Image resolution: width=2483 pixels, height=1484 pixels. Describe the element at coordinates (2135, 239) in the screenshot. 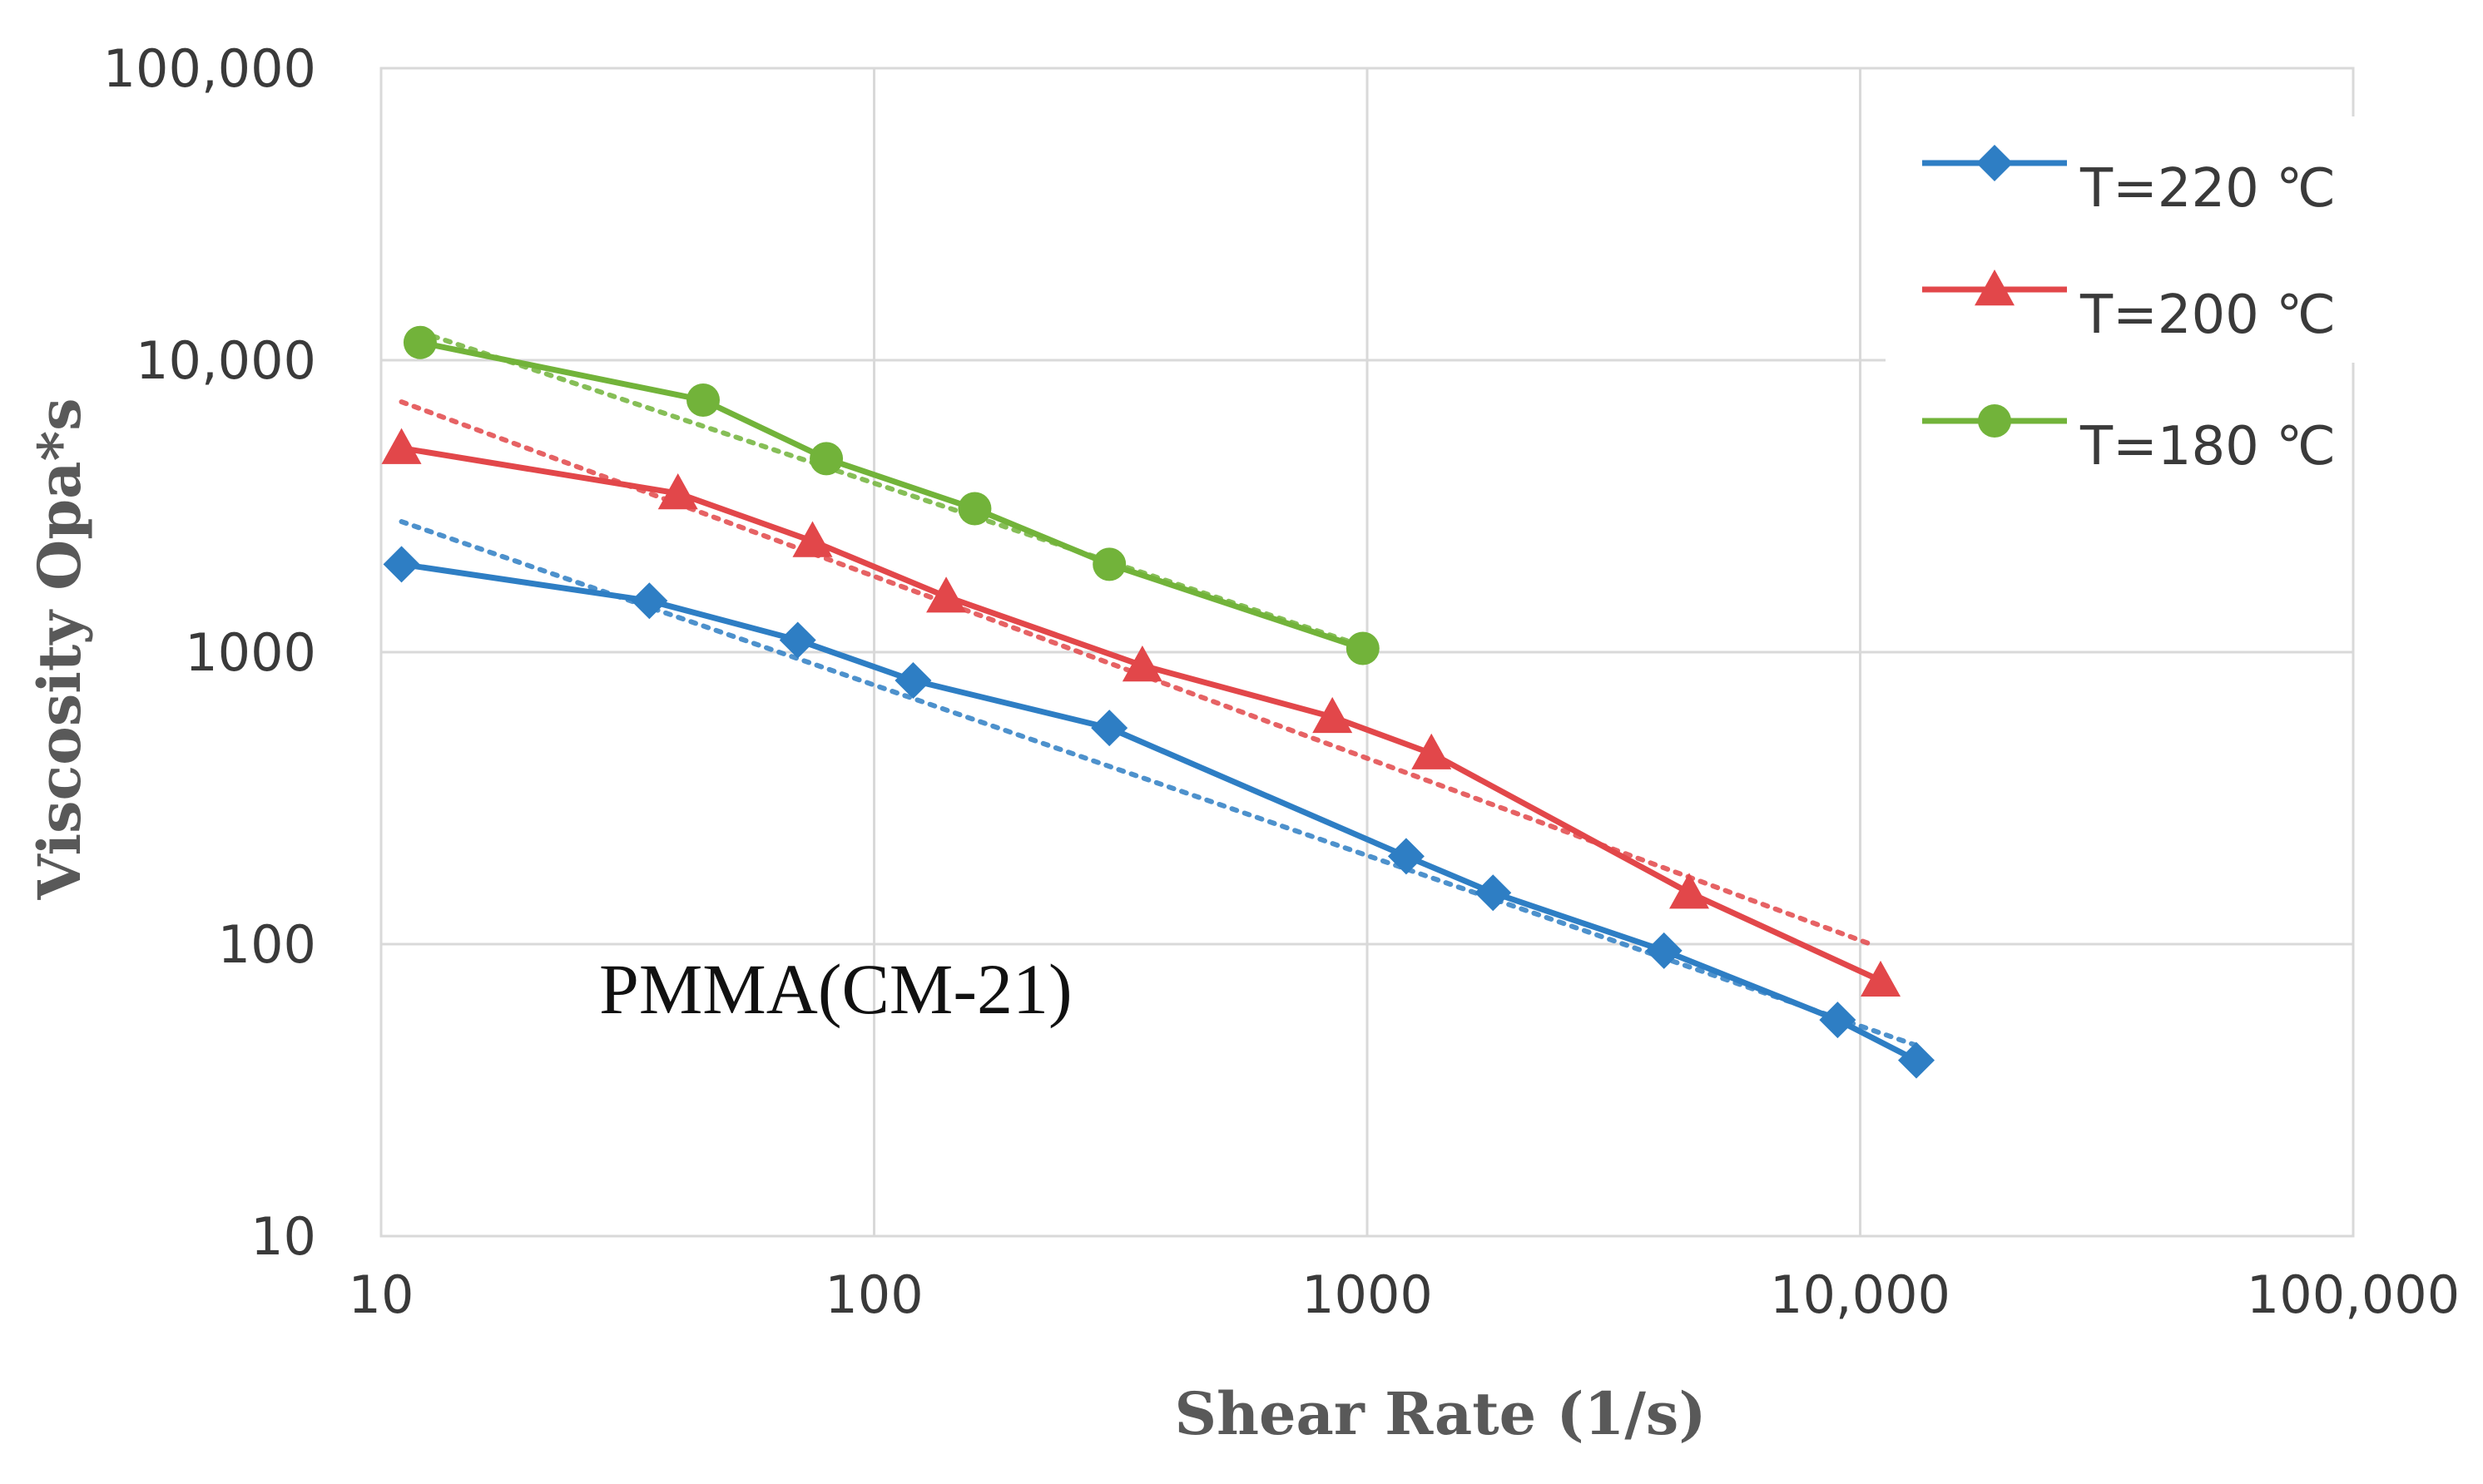

I see `legend-background` at that location.